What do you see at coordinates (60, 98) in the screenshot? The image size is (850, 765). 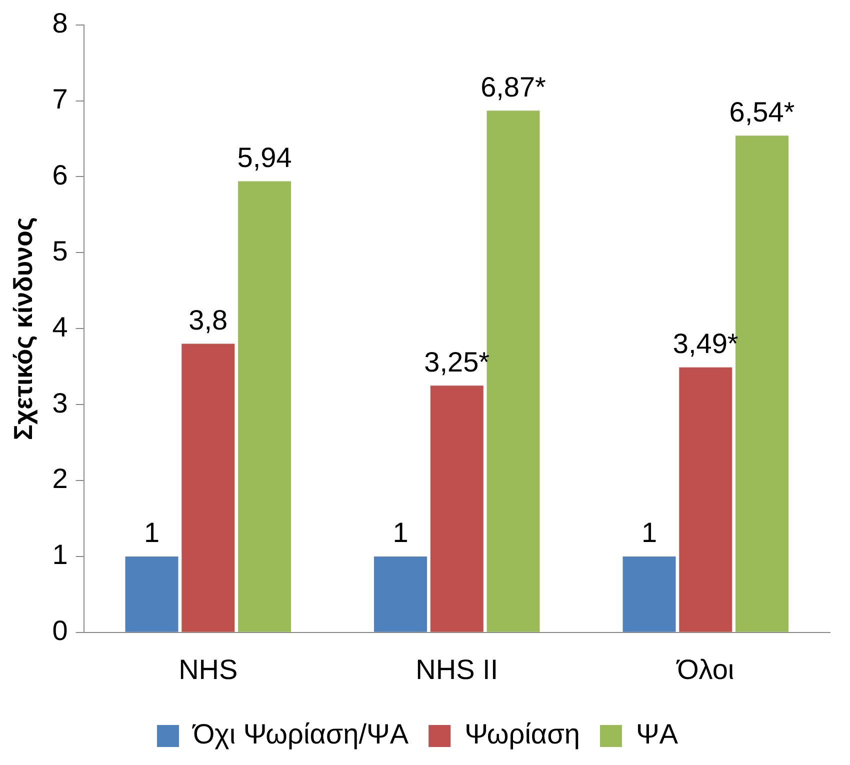 I see `y-tick-label: 7` at bounding box center [60, 98].